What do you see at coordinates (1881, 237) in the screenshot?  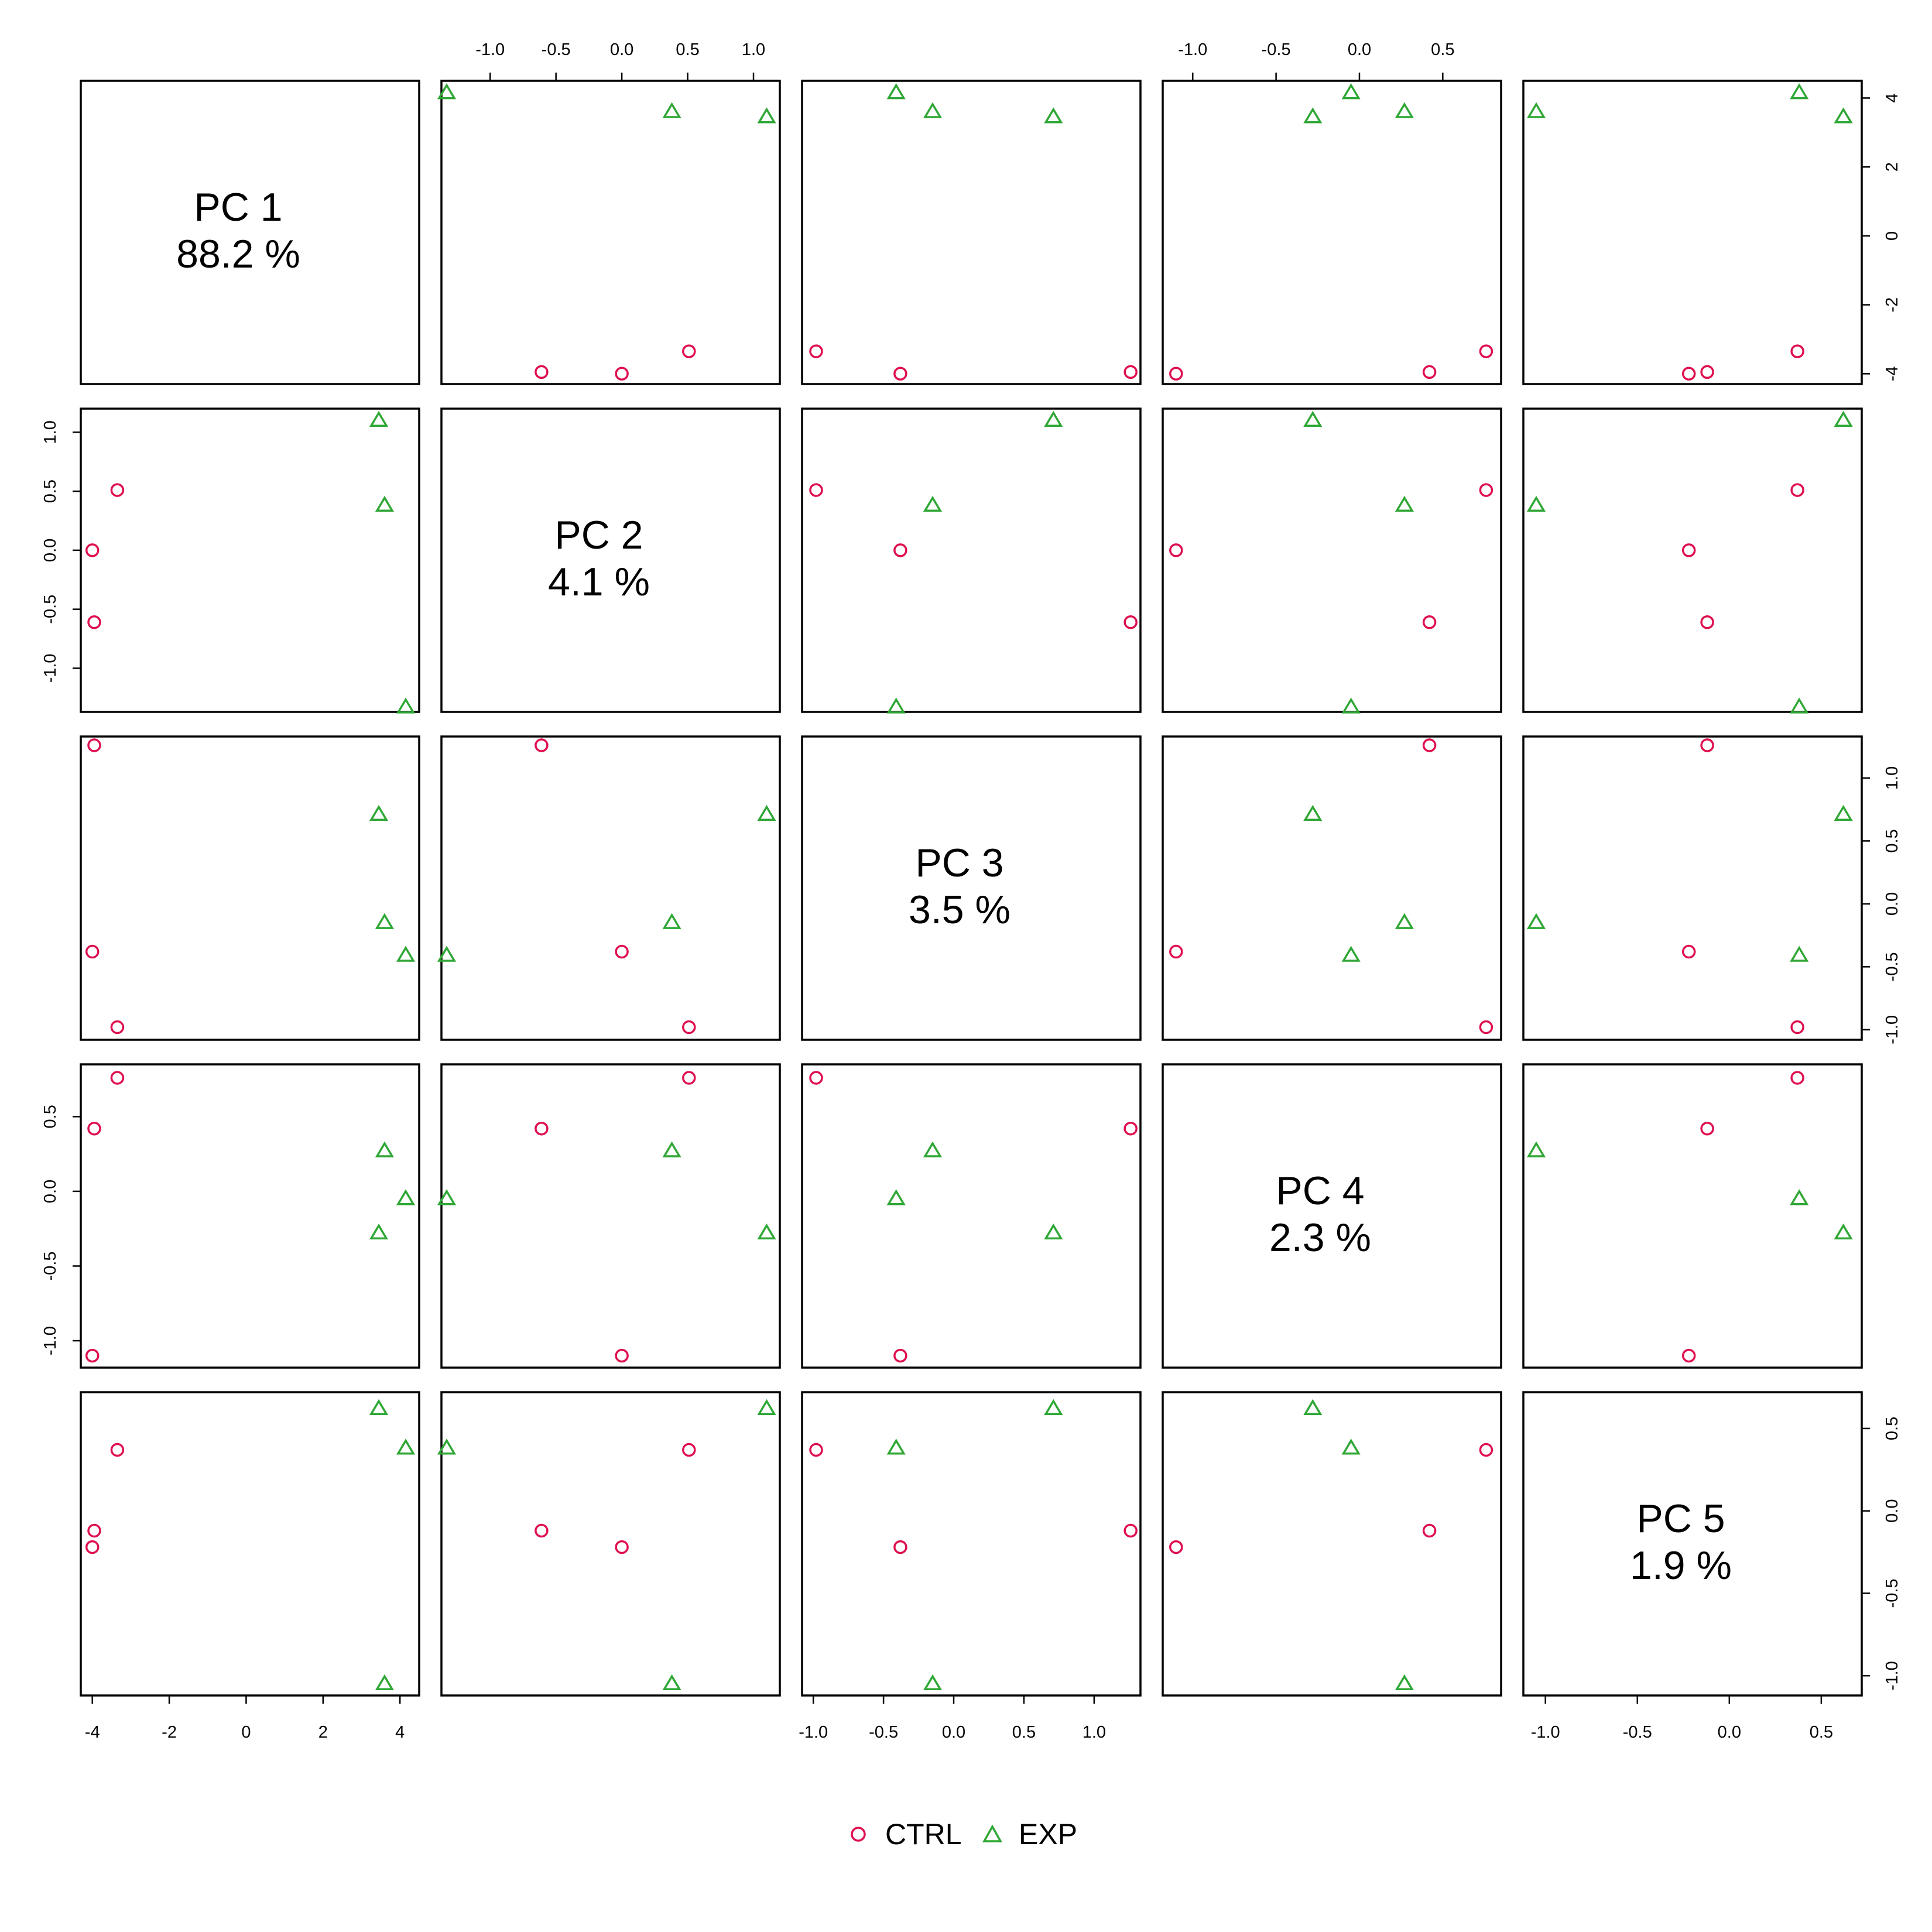 I see `y-axis-right-row1: -4 -2 0 2 4` at bounding box center [1881, 237].